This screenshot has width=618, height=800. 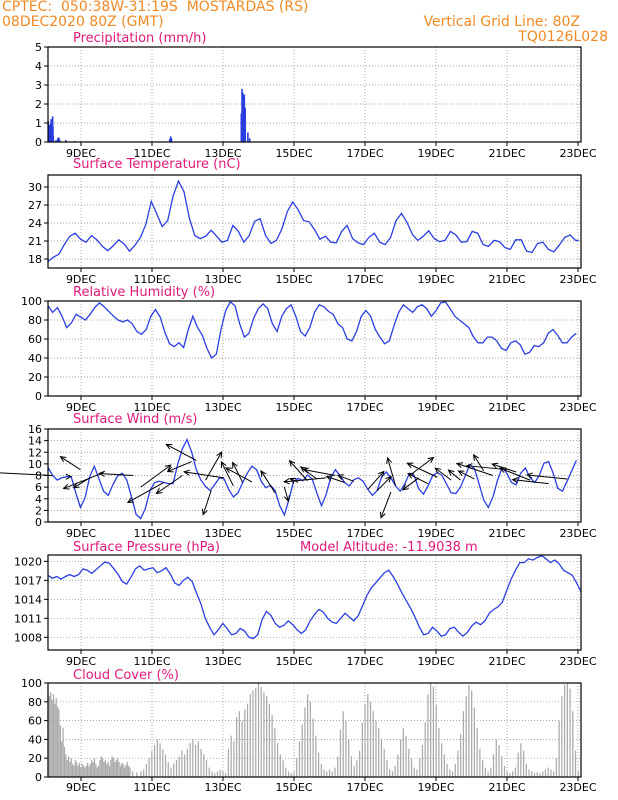 I want to click on header-run-date: 08DEC2020 80Z (GMT), so click(x=83, y=22).